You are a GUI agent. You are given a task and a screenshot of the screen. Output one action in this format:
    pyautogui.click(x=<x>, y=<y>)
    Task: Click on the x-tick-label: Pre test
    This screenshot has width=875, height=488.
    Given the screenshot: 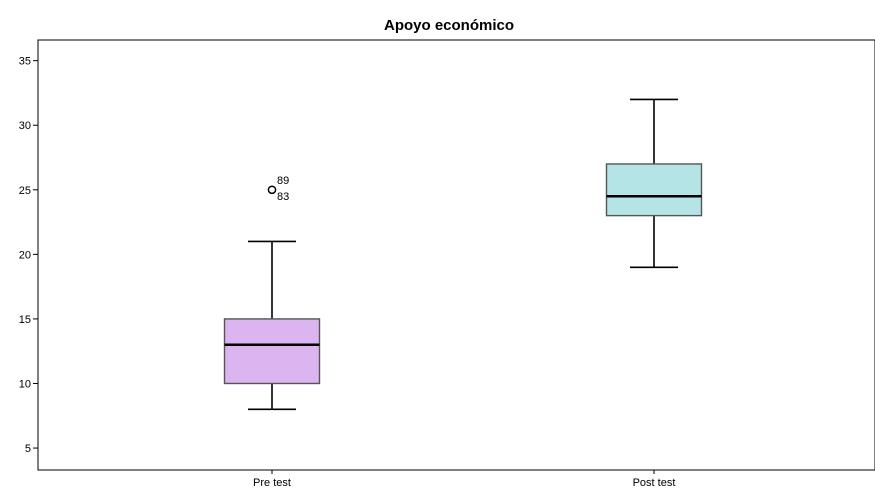 What is the action you would take?
    pyautogui.click(x=272, y=482)
    